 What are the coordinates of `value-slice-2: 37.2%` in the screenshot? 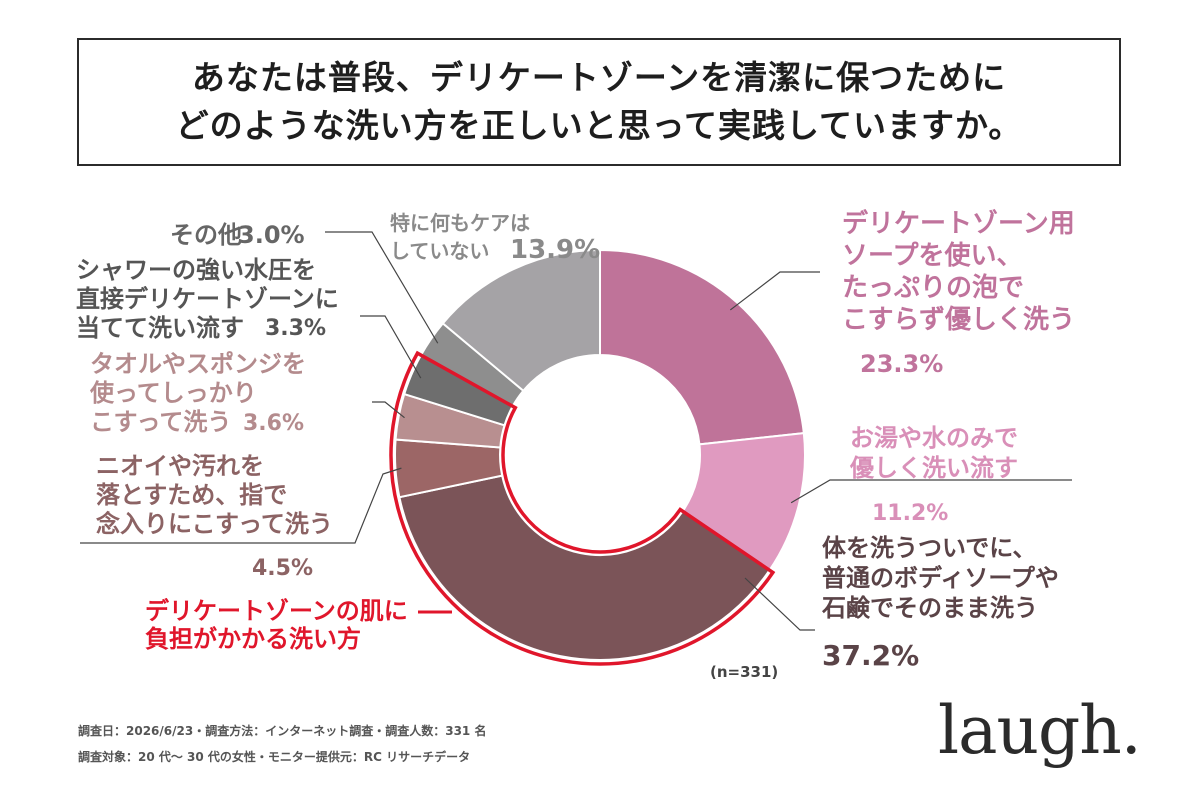 It's located at (870, 655).